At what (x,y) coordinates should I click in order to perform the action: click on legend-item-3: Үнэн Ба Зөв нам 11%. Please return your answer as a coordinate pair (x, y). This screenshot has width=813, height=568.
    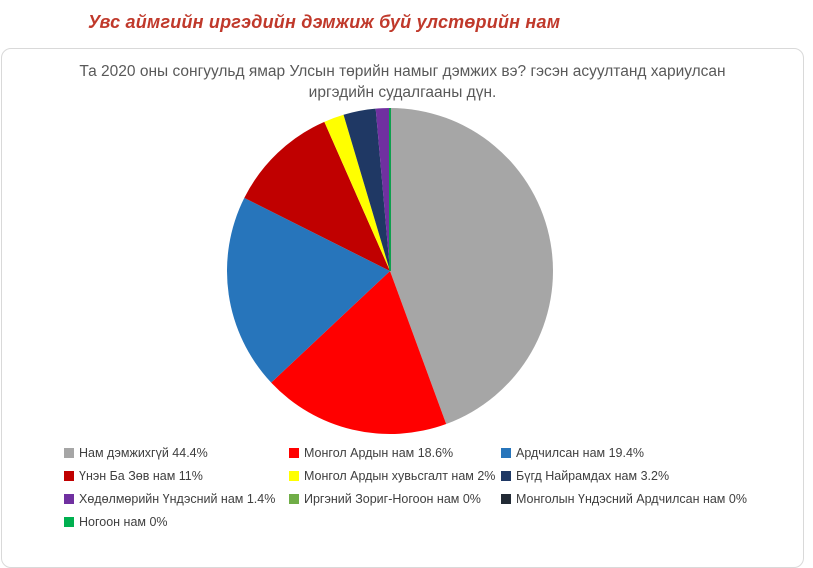
    Looking at the image, I should click on (176, 476).